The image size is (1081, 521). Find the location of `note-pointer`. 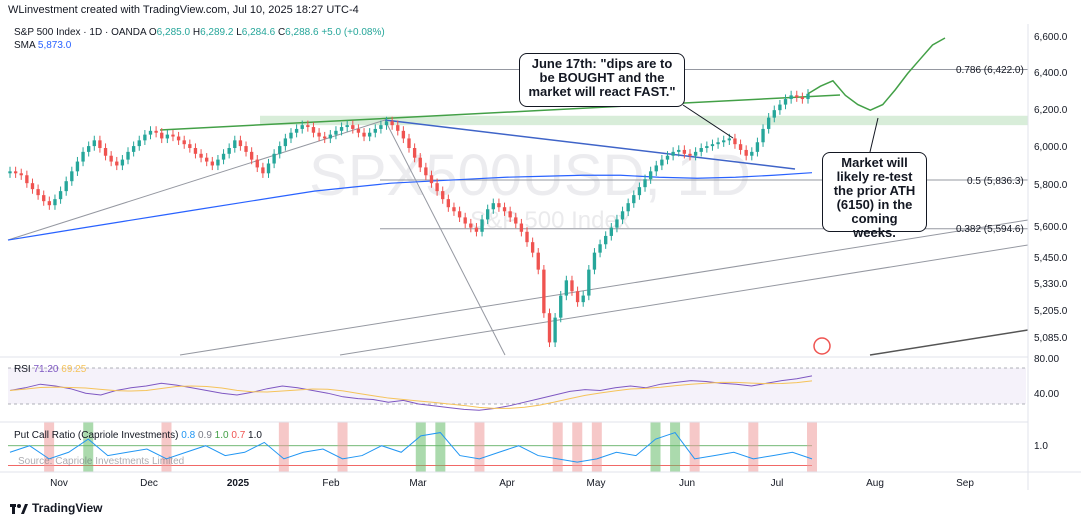

note-pointer is located at coordinates (874, 135).